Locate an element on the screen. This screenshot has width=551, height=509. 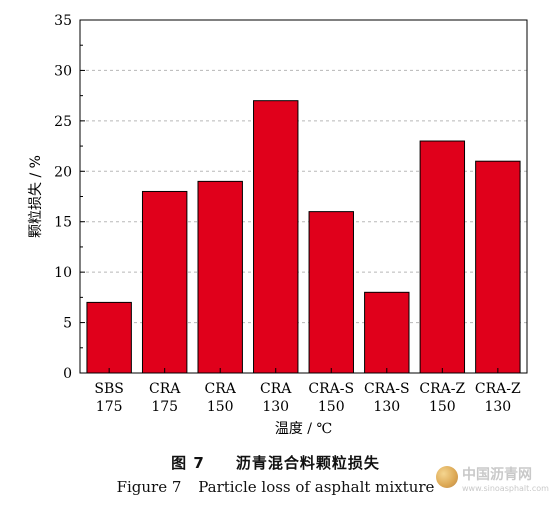
y-tick-label: 25 is located at coordinates (63, 122).